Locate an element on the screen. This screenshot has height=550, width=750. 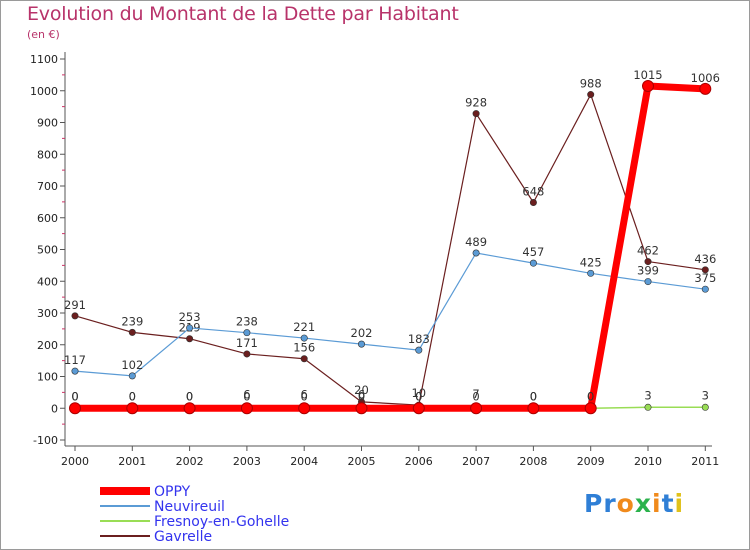
legend-label-fresnoy-en-gohelle: Fresnoy-en-Gohelle is located at coordinates (221, 522).